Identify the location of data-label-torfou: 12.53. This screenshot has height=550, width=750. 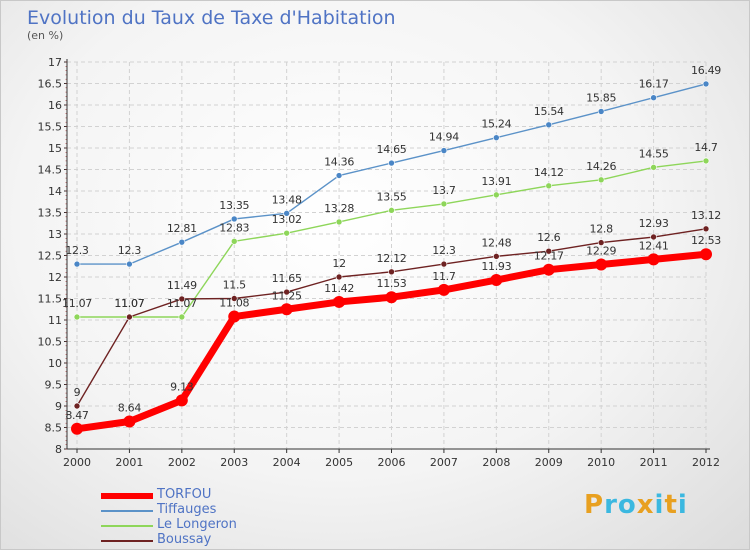
(706, 240).